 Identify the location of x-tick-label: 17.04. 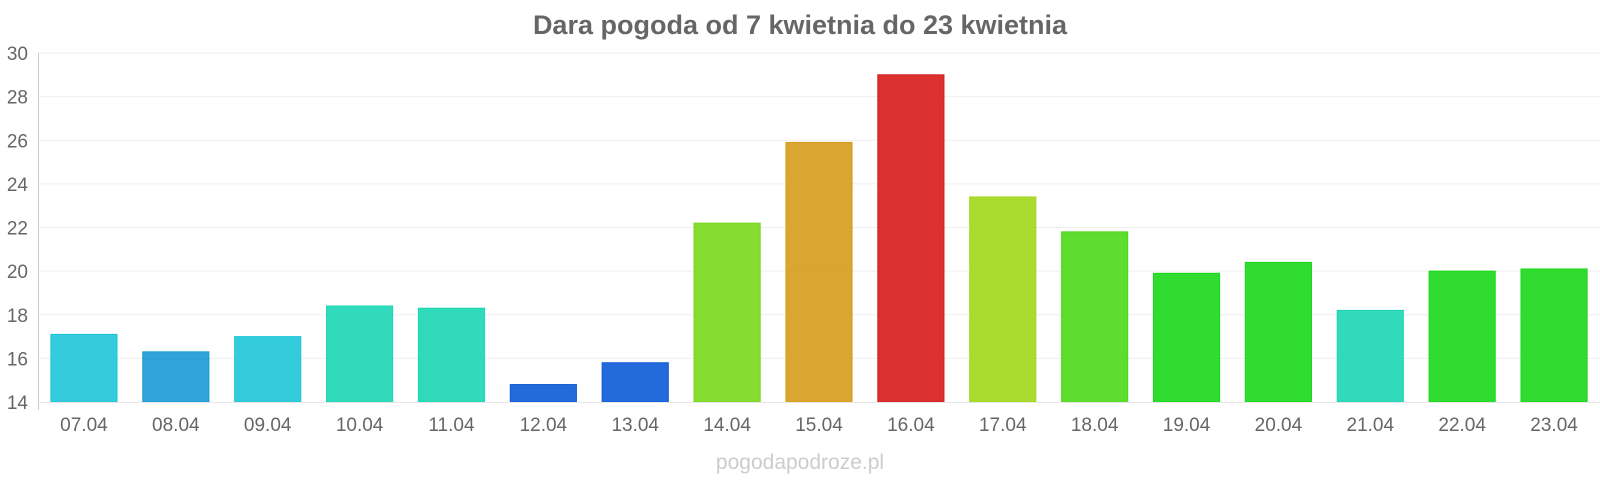
(1003, 425).